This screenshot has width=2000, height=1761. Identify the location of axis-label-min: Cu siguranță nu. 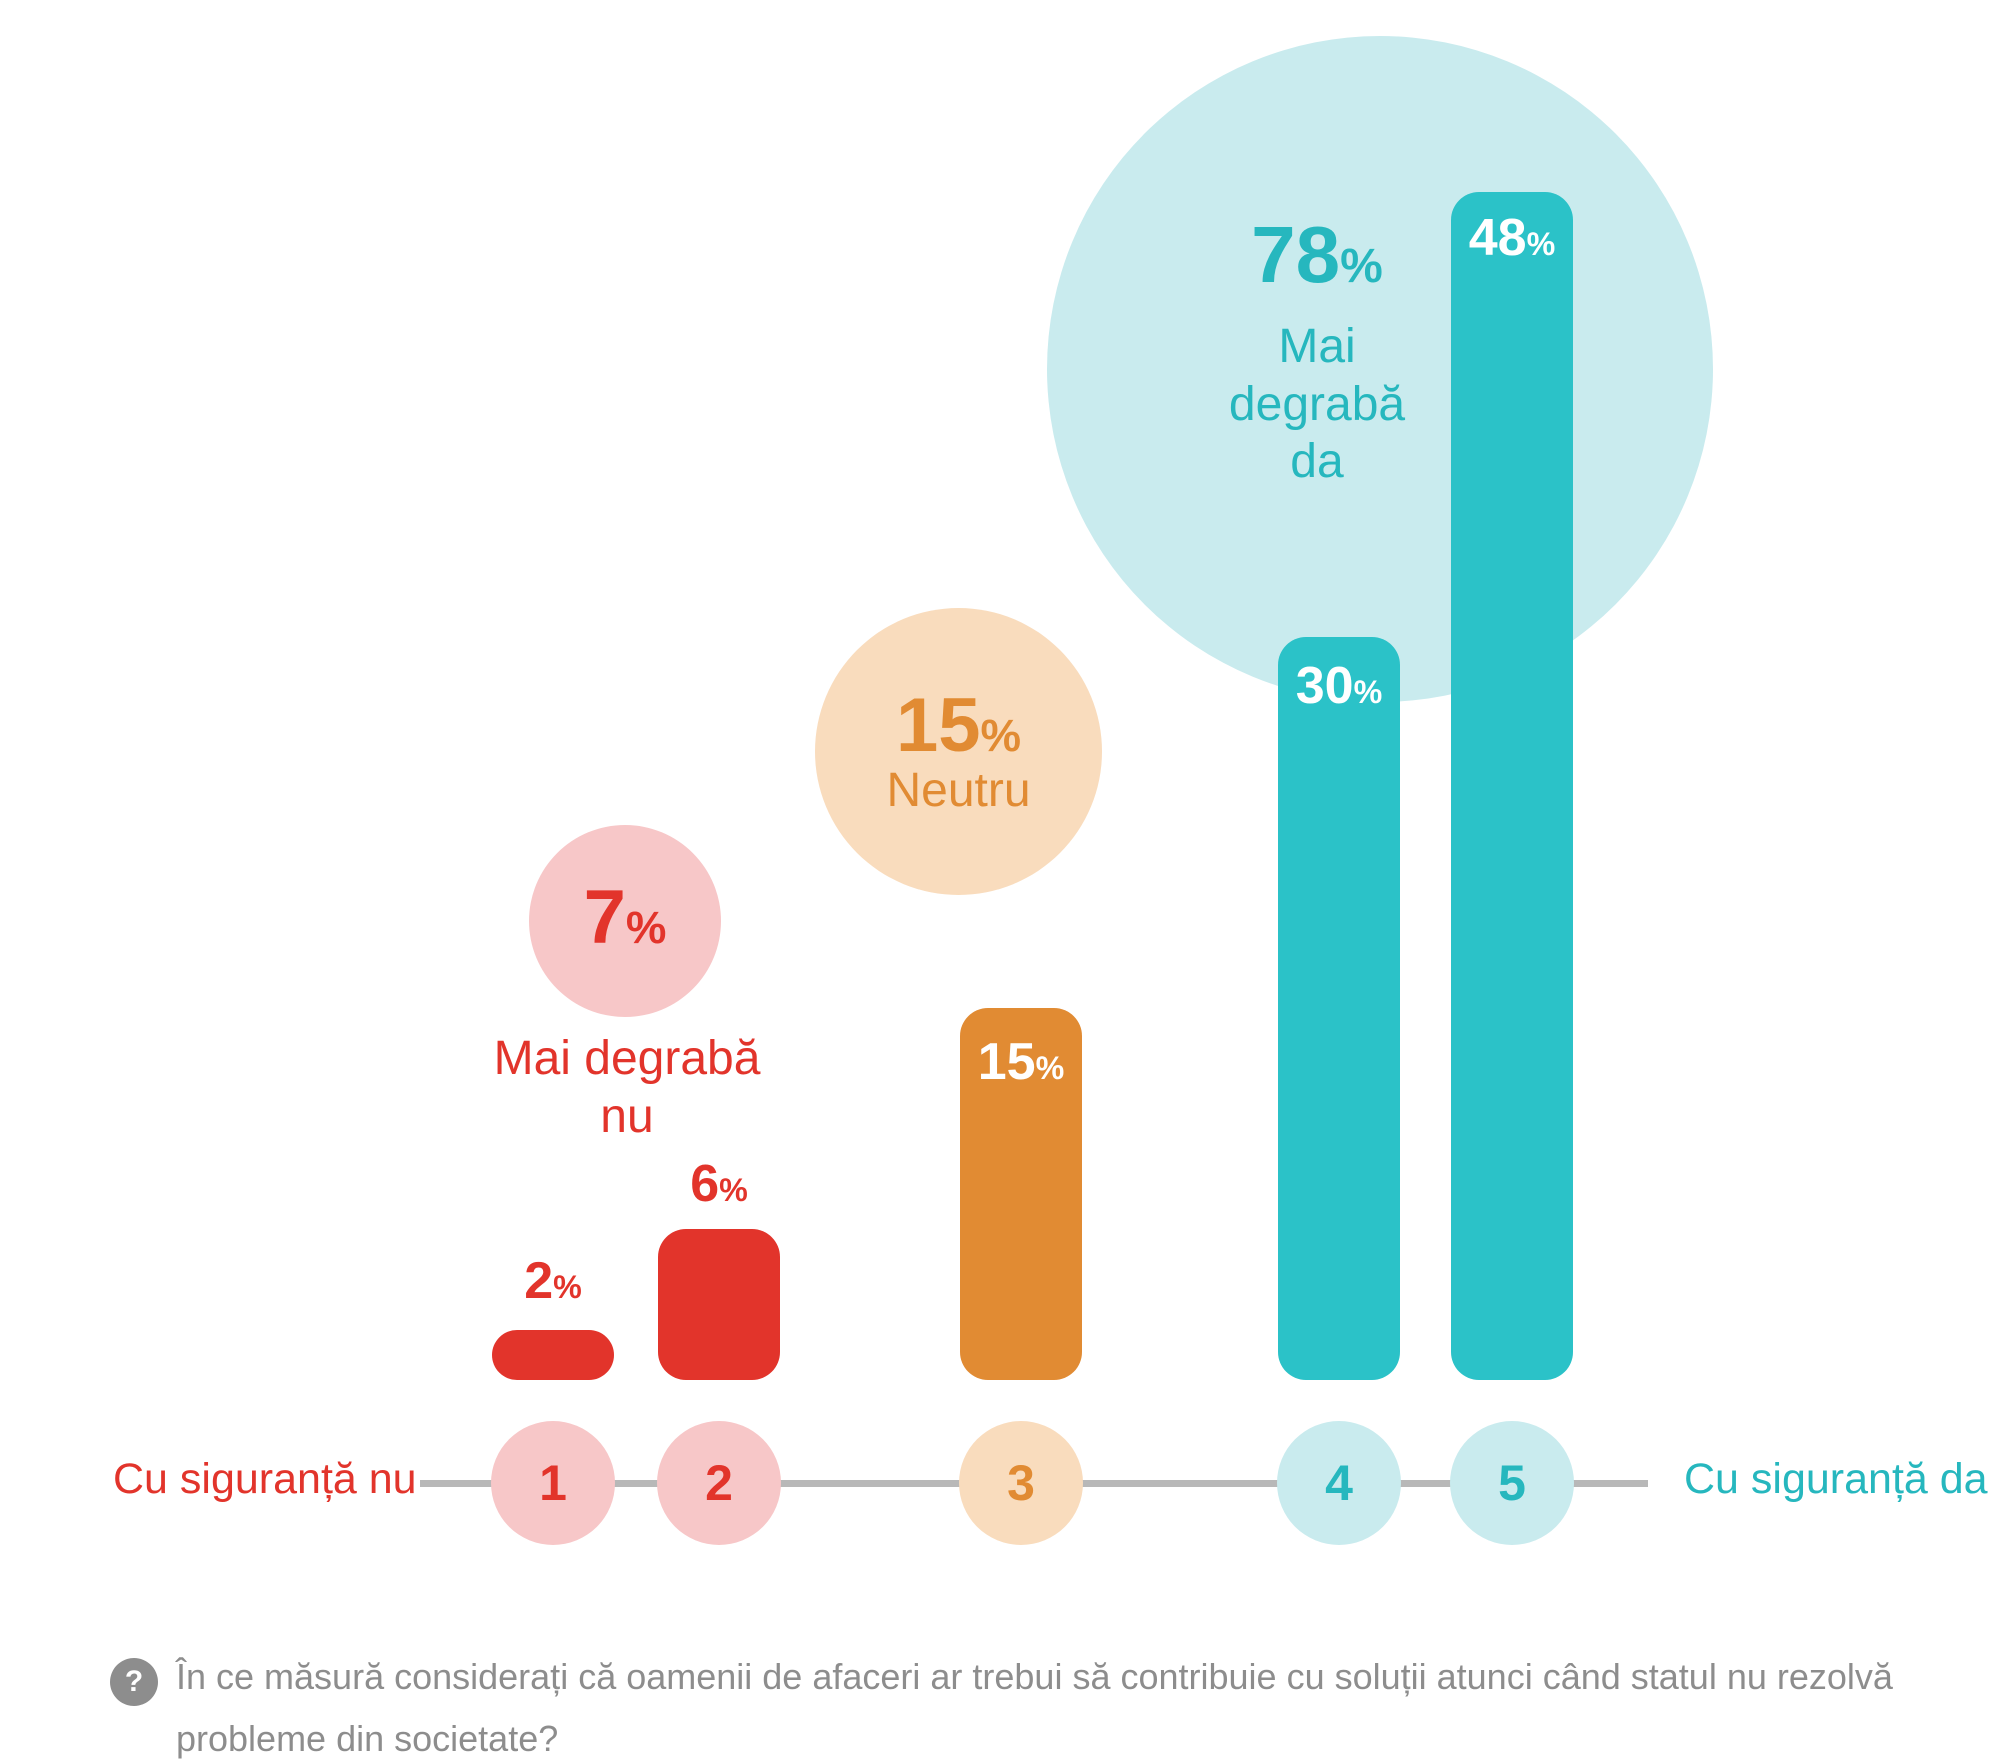
(265, 1479).